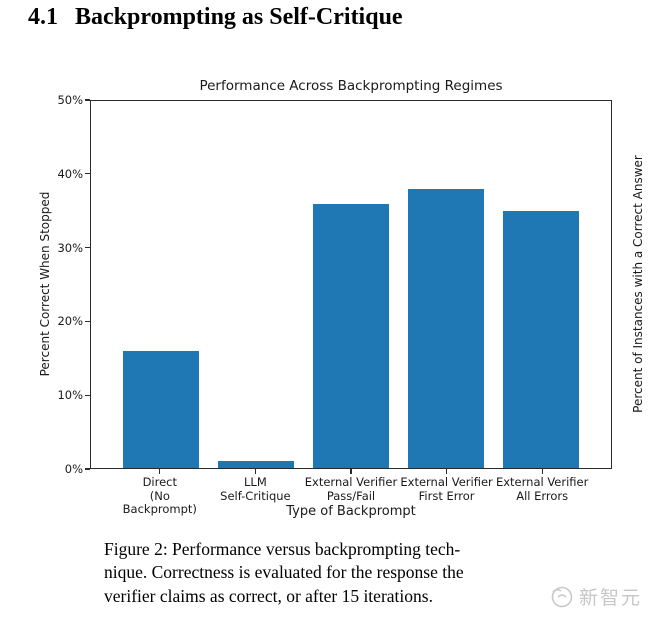 The height and width of the screenshot is (627, 650). I want to click on section-heading: 4.1 Backprompting as Self-Critique, so click(215, 17).